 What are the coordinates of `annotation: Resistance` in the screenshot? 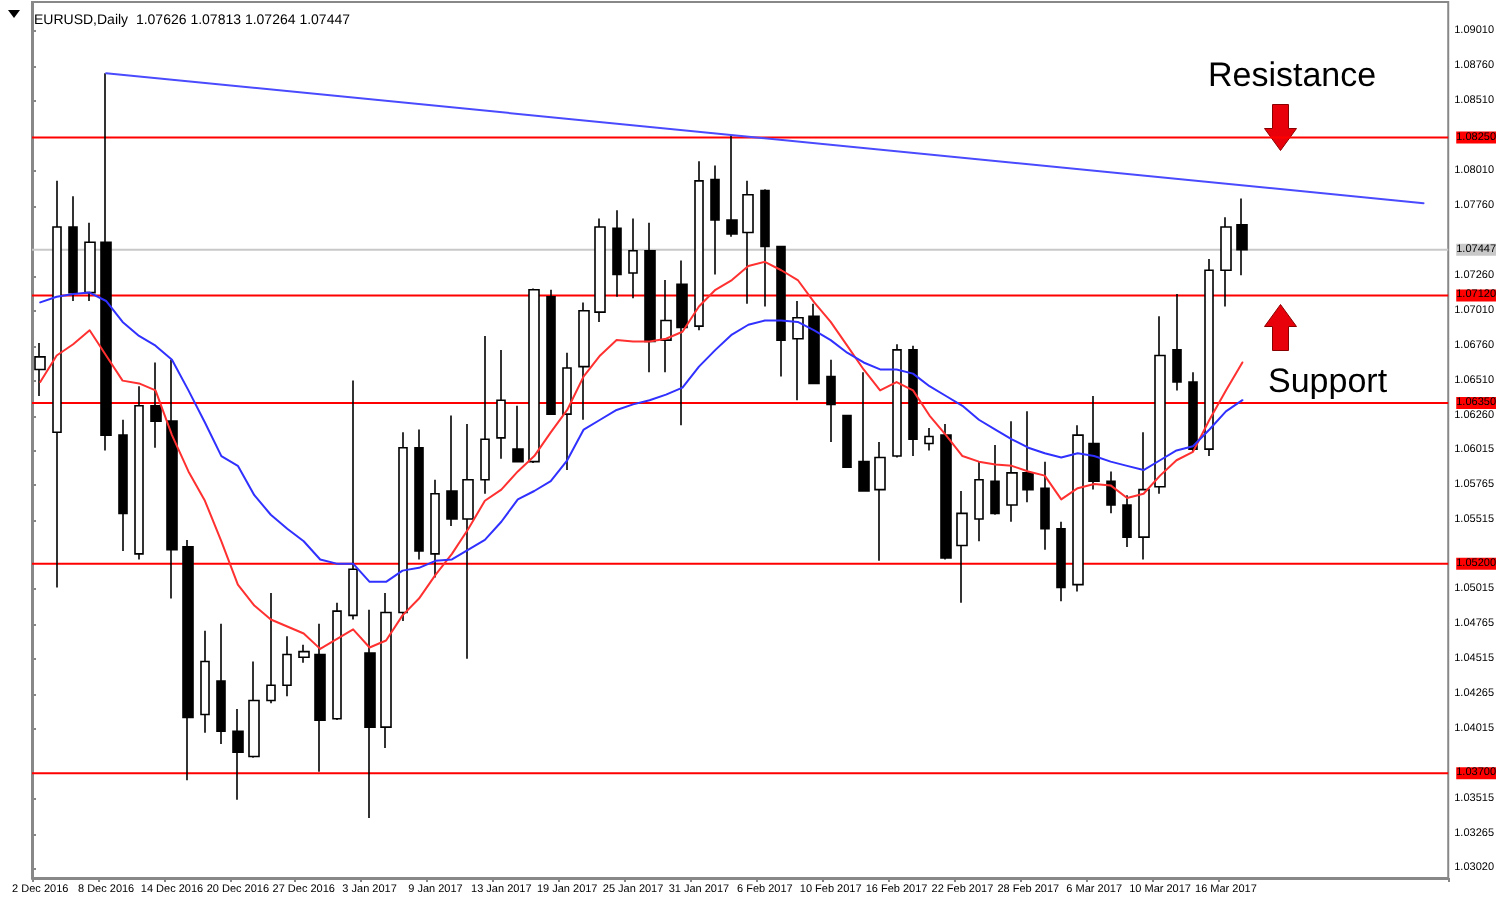 It's located at (1292, 75).